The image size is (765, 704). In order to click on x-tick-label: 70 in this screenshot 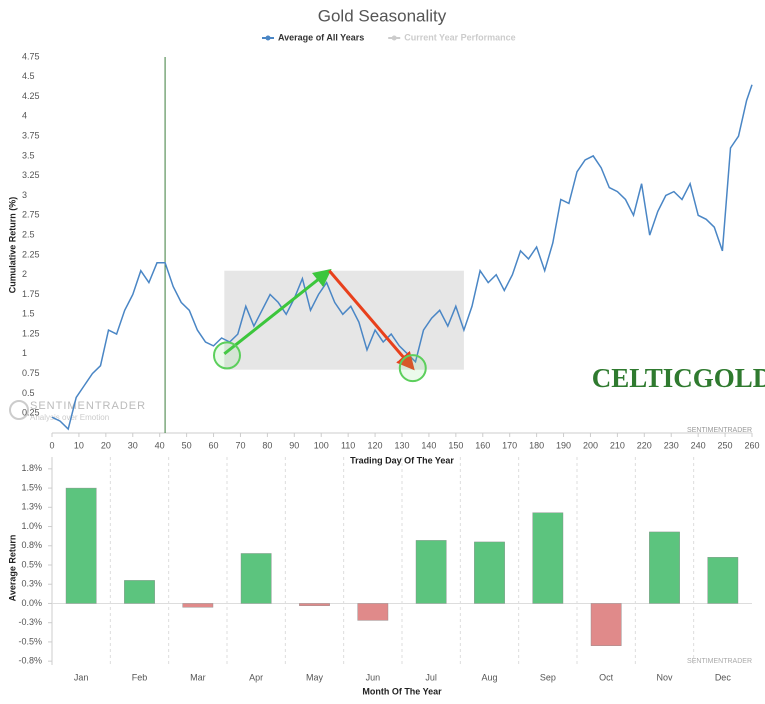, I will do `click(240, 445)`.